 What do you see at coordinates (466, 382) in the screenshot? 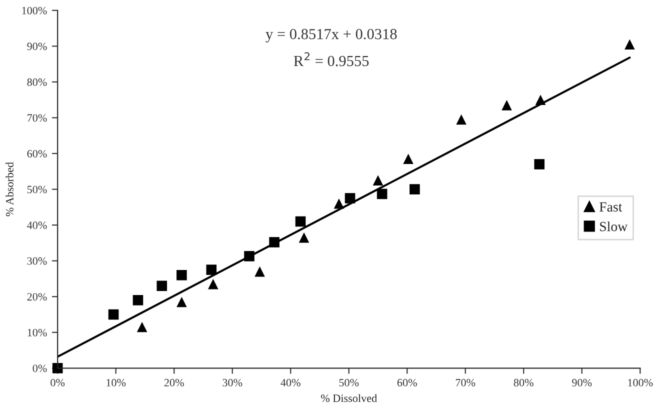
I see `x-tick-label: 70%` at bounding box center [466, 382].